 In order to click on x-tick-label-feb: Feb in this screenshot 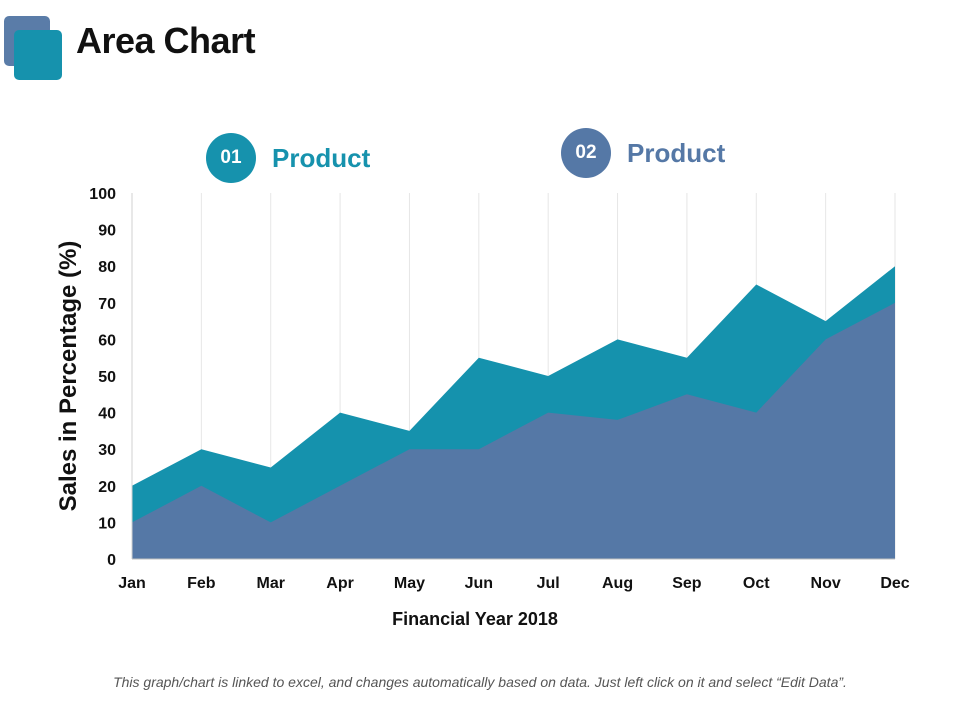, I will do `click(201, 583)`.